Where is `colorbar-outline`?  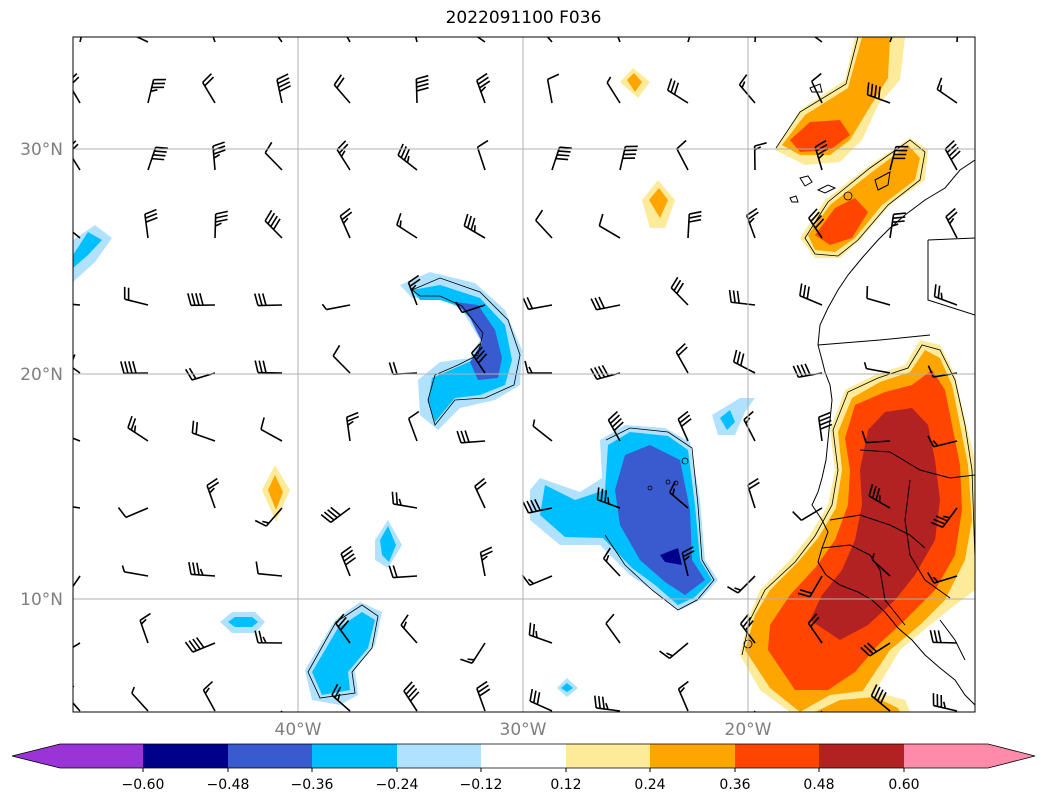 colorbar-outline is located at coordinates (523, 756).